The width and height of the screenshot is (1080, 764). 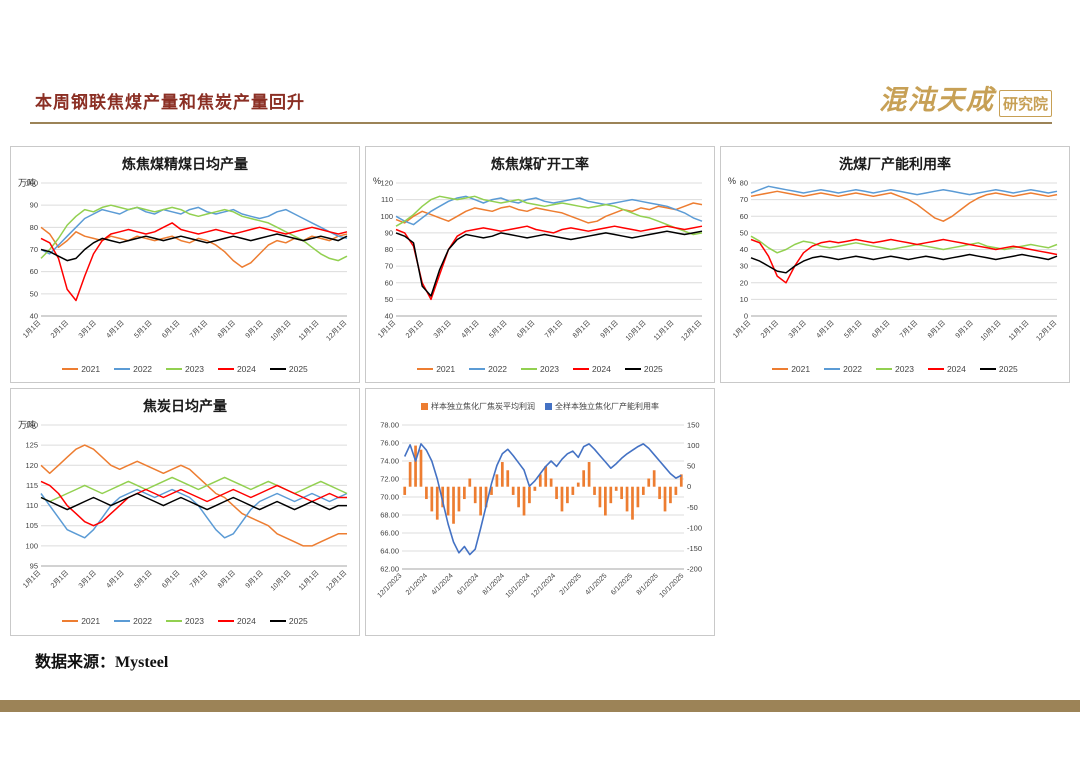 What do you see at coordinates (389, 533) in the screenshot?
I see `svg-text: 66.00` at bounding box center [389, 533].